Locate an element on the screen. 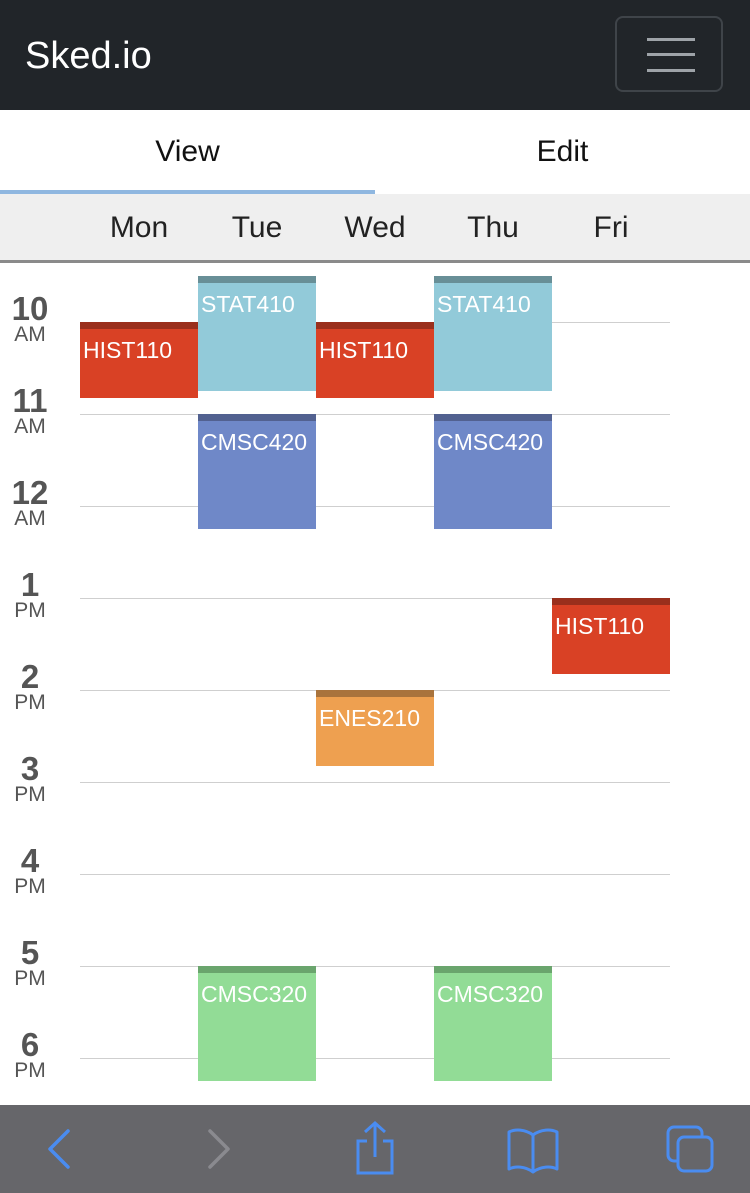 Image resolution: width=750 pixels, height=1193 pixels. class-event: ENES210 is located at coordinates (375, 728).